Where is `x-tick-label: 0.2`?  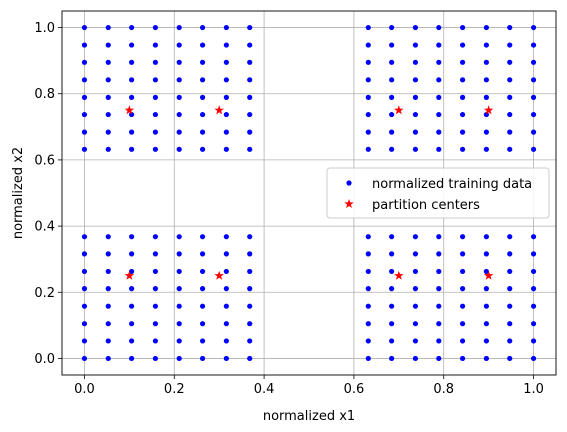
x-tick-label: 0.2 is located at coordinates (174, 389).